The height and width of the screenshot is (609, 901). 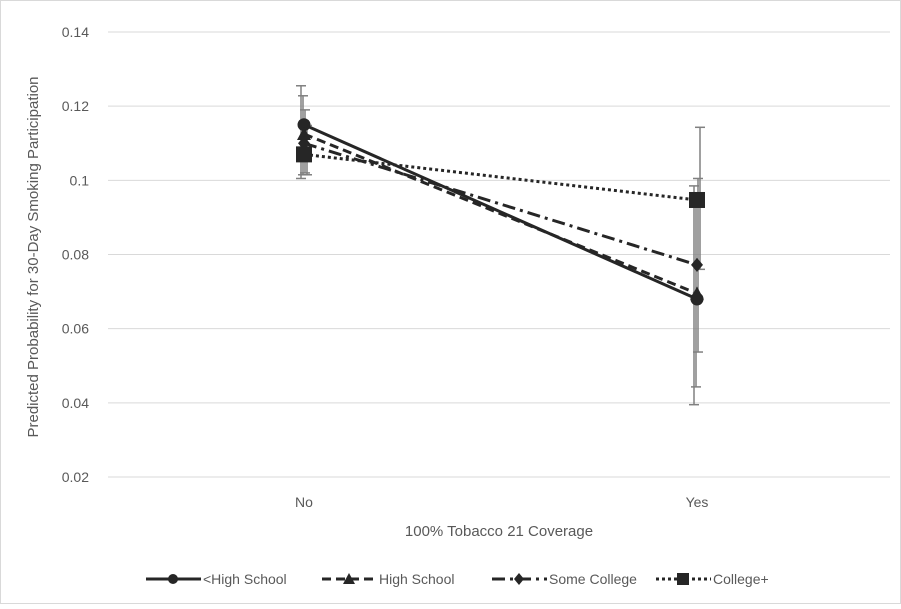 What do you see at coordinates (75, 477) in the screenshot?
I see `y-tick-label: 0.02` at bounding box center [75, 477].